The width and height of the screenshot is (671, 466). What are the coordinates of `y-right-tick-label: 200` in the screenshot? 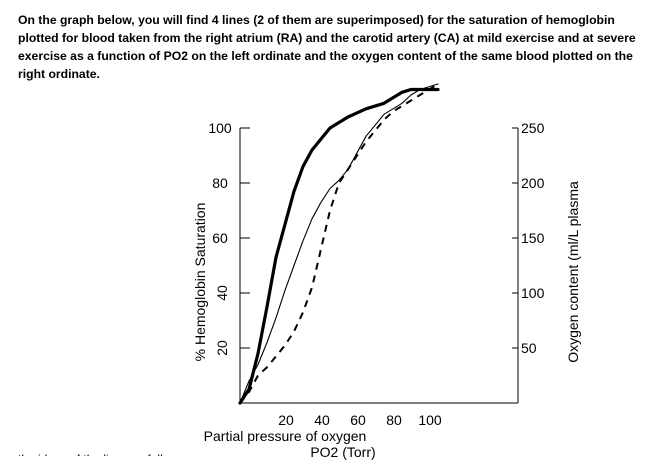 It's located at (533, 183).